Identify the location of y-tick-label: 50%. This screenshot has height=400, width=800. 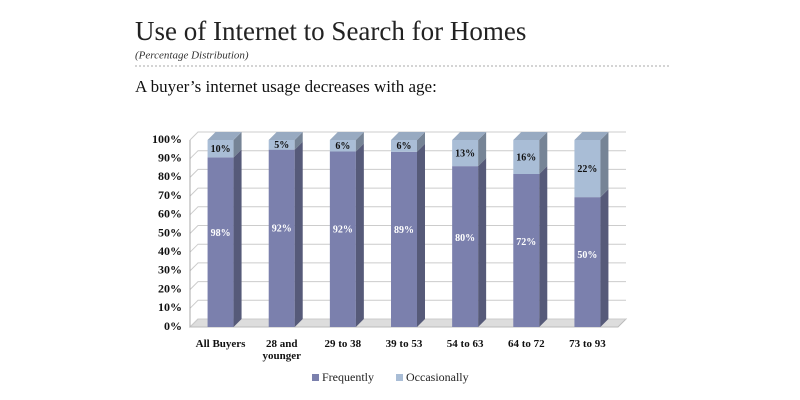
(170, 232).